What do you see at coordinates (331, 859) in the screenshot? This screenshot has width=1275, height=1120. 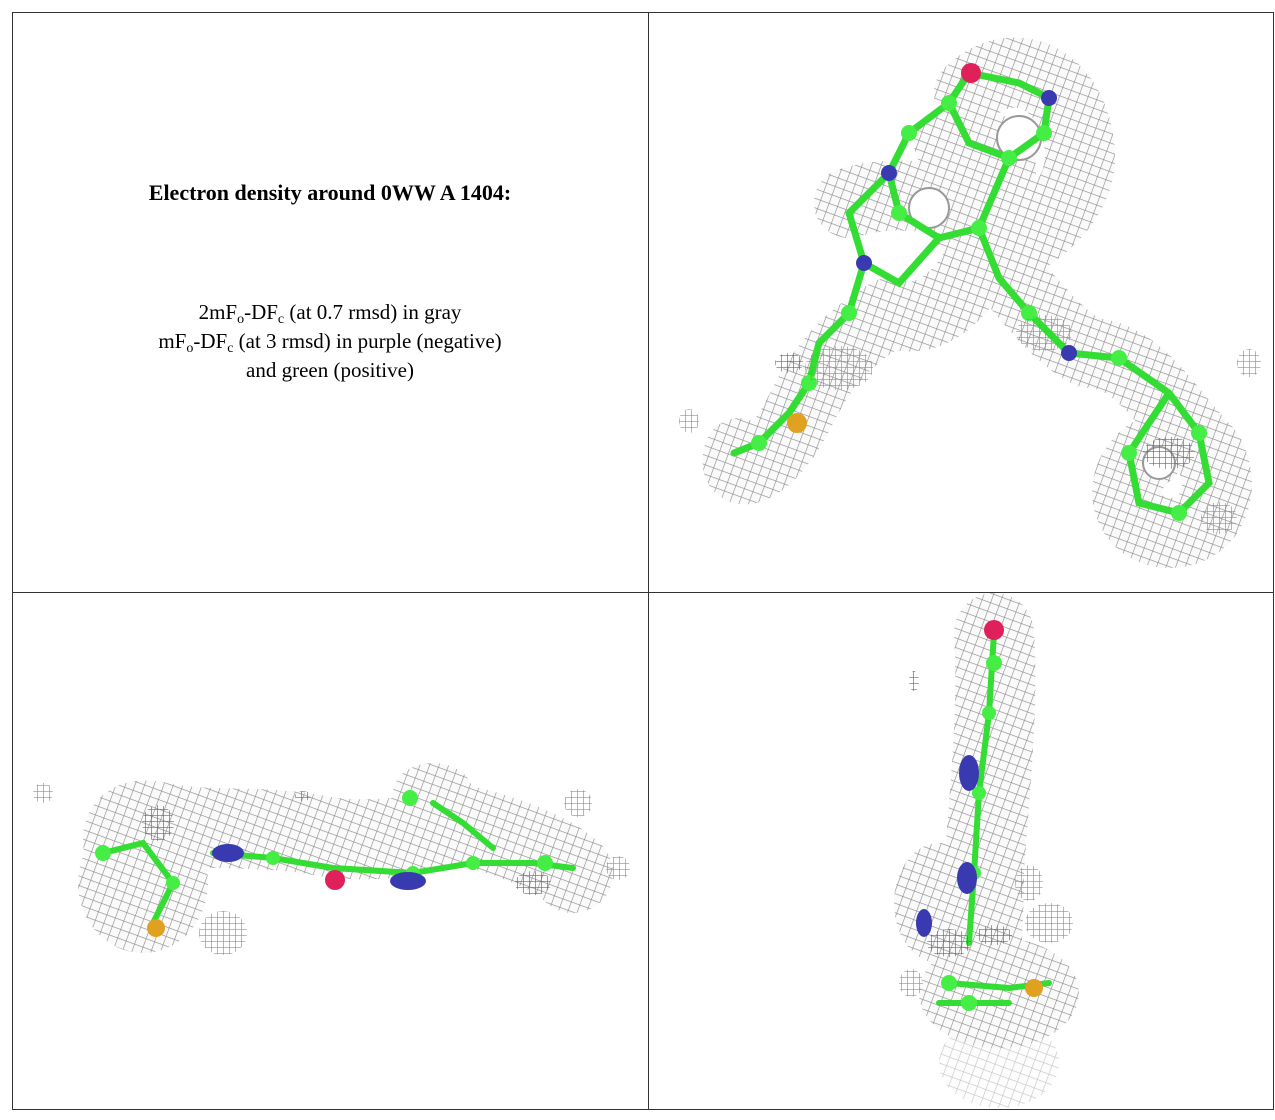 I see `density-view-side` at bounding box center [331, 859].